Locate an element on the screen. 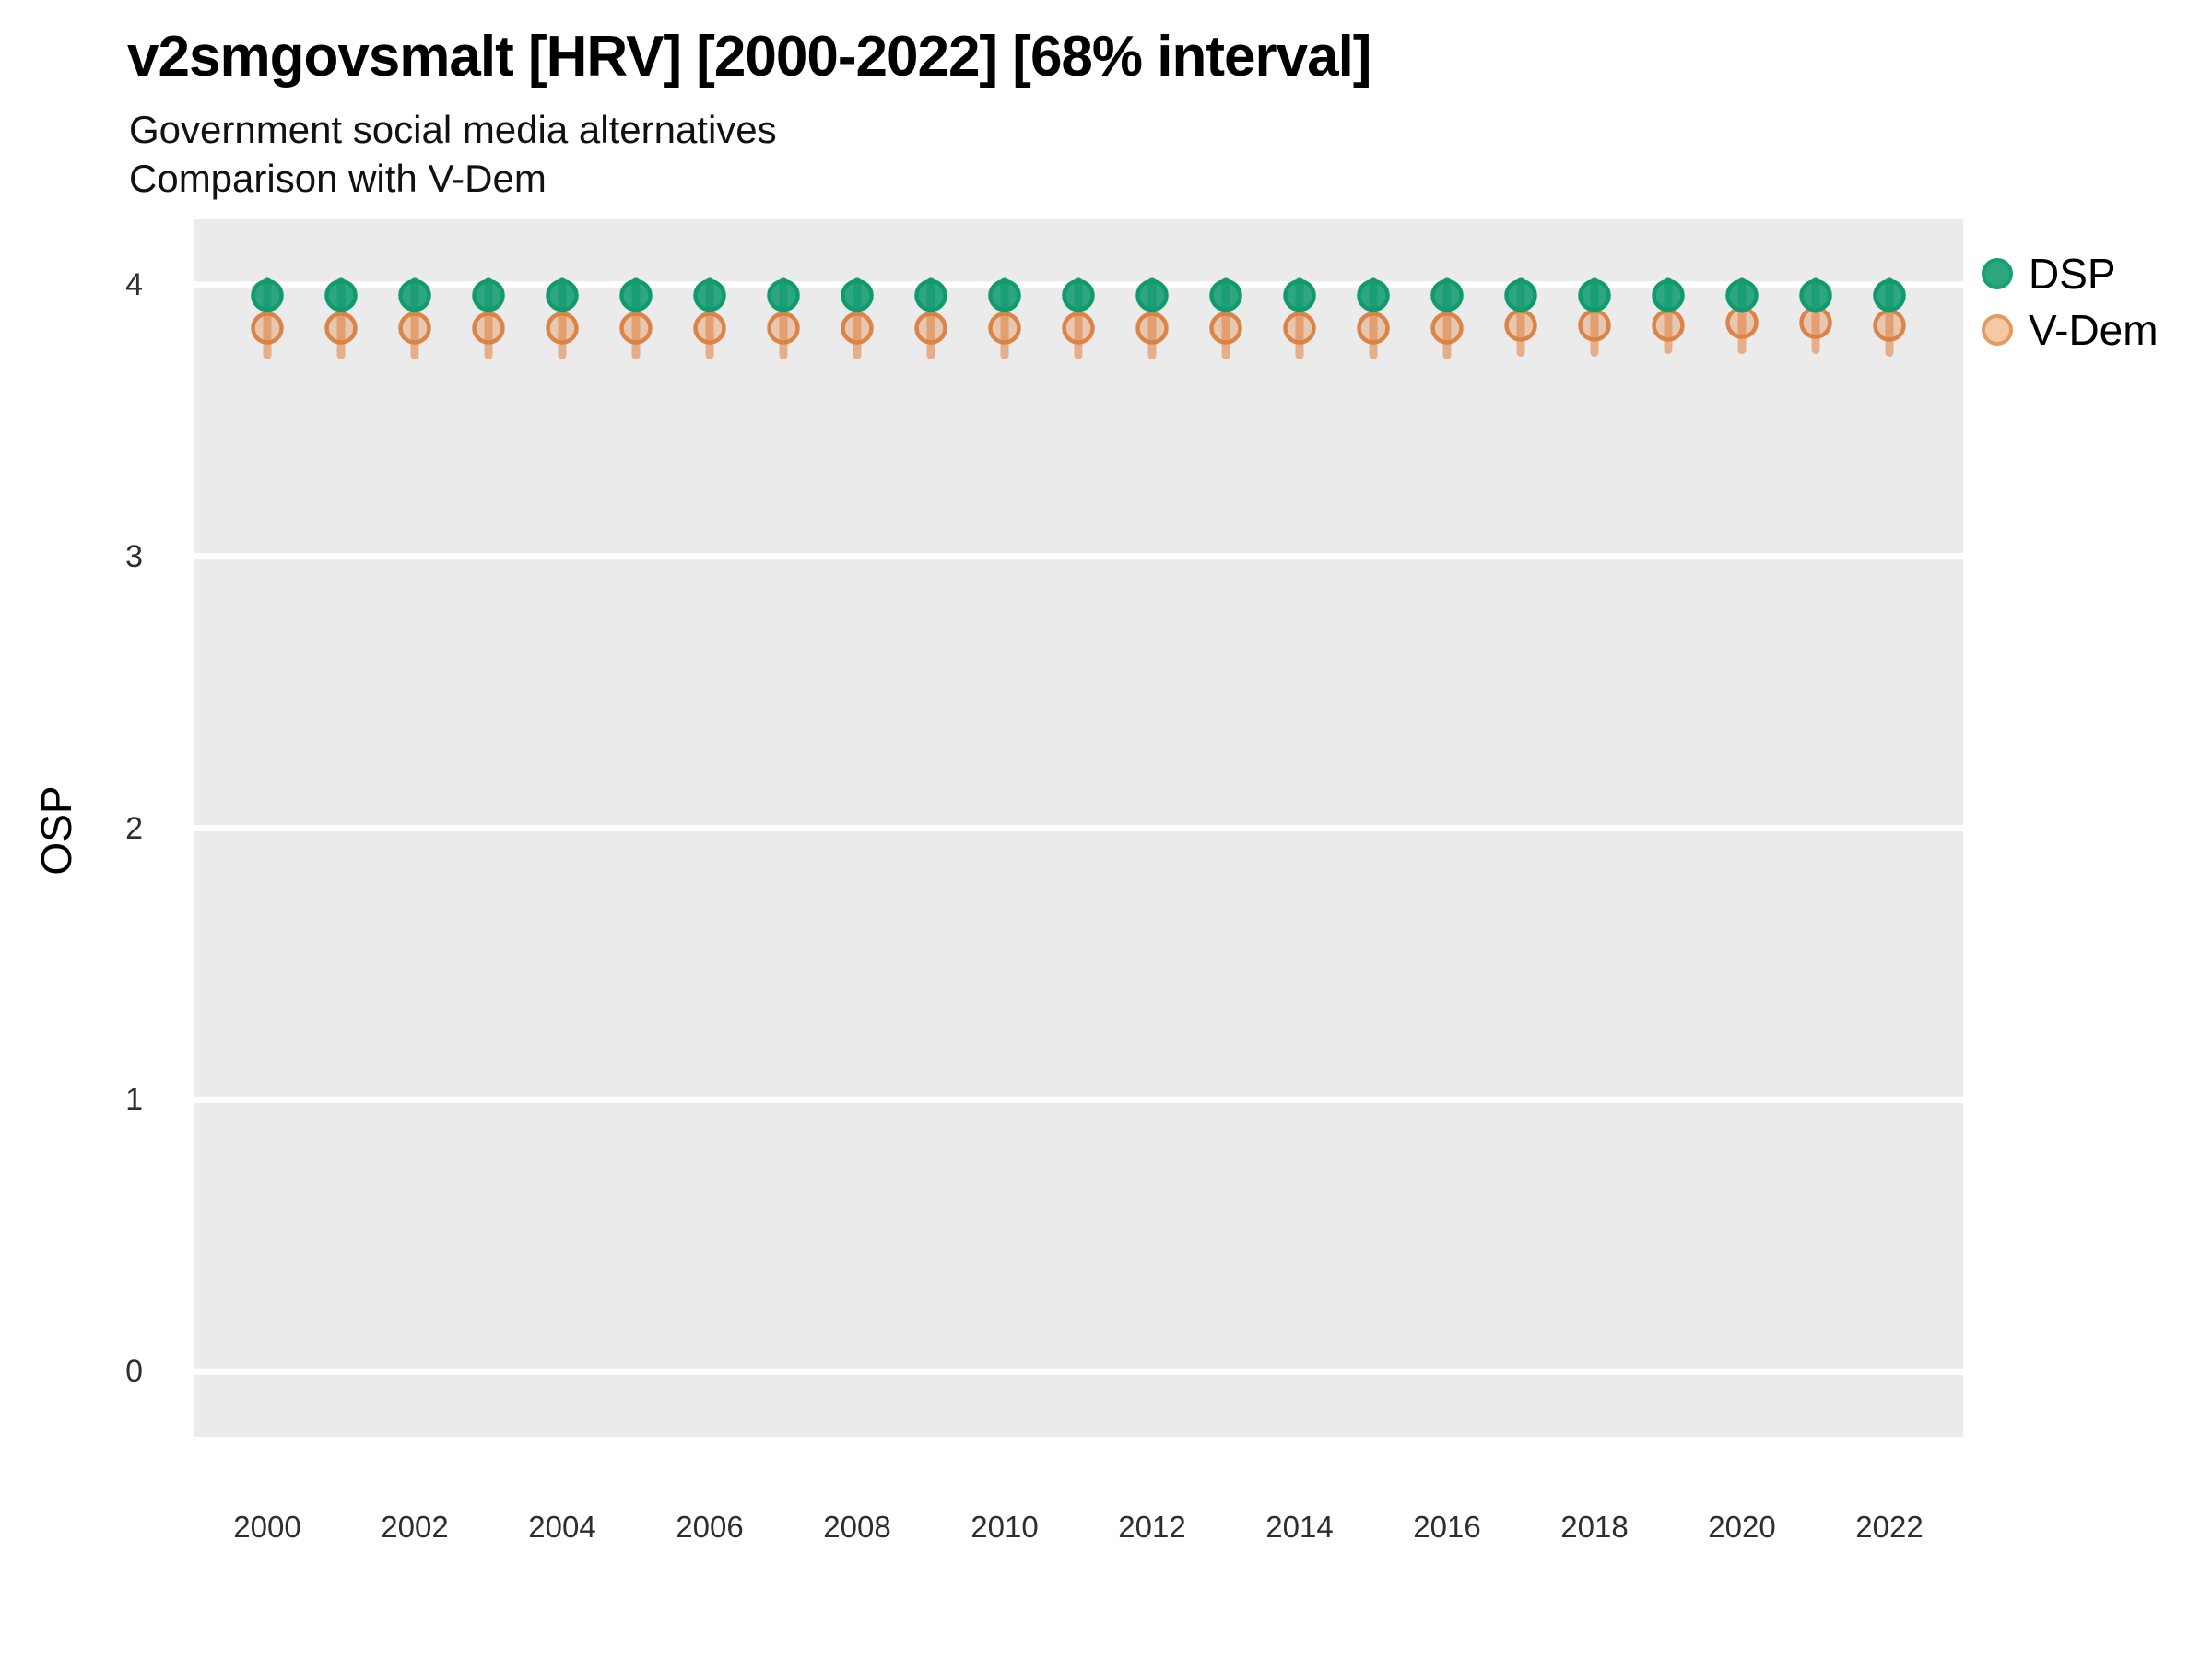  dsp-point-2003 is located at coordinates (488, 295).